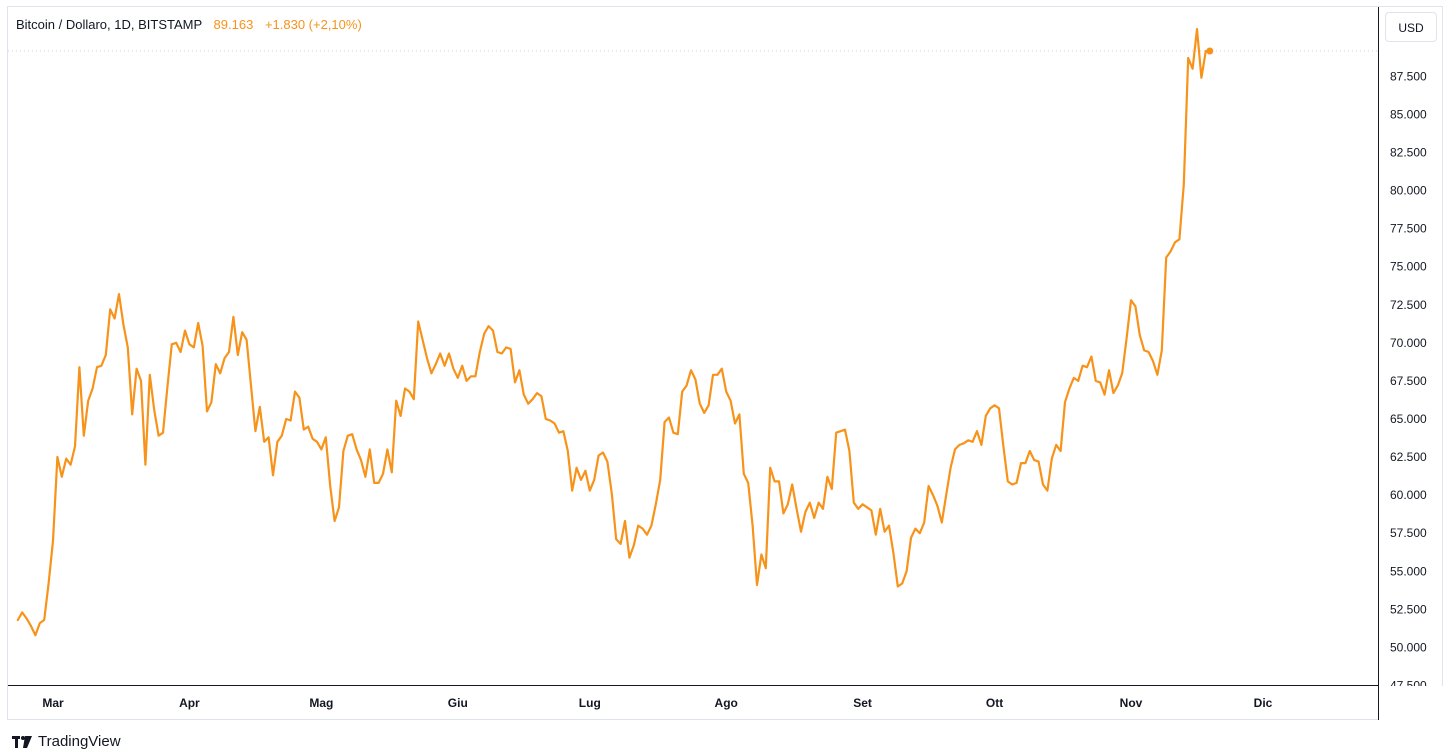  Describe the element at coordinates (1408, 533) in the screenshot. I see `price-tick-label: 57.500` at that location.